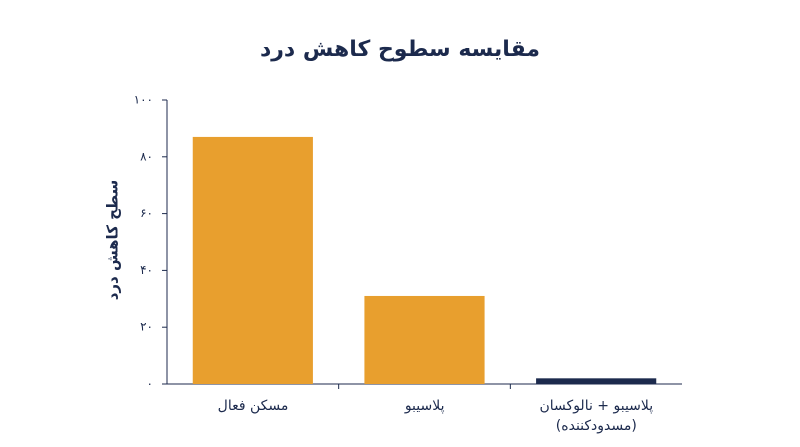  What do you see at coordinates (400, 49) in the screenshot?
I see `chart-title: مقایسه سطوح کاهش درد` at bounding box center [400, 49].